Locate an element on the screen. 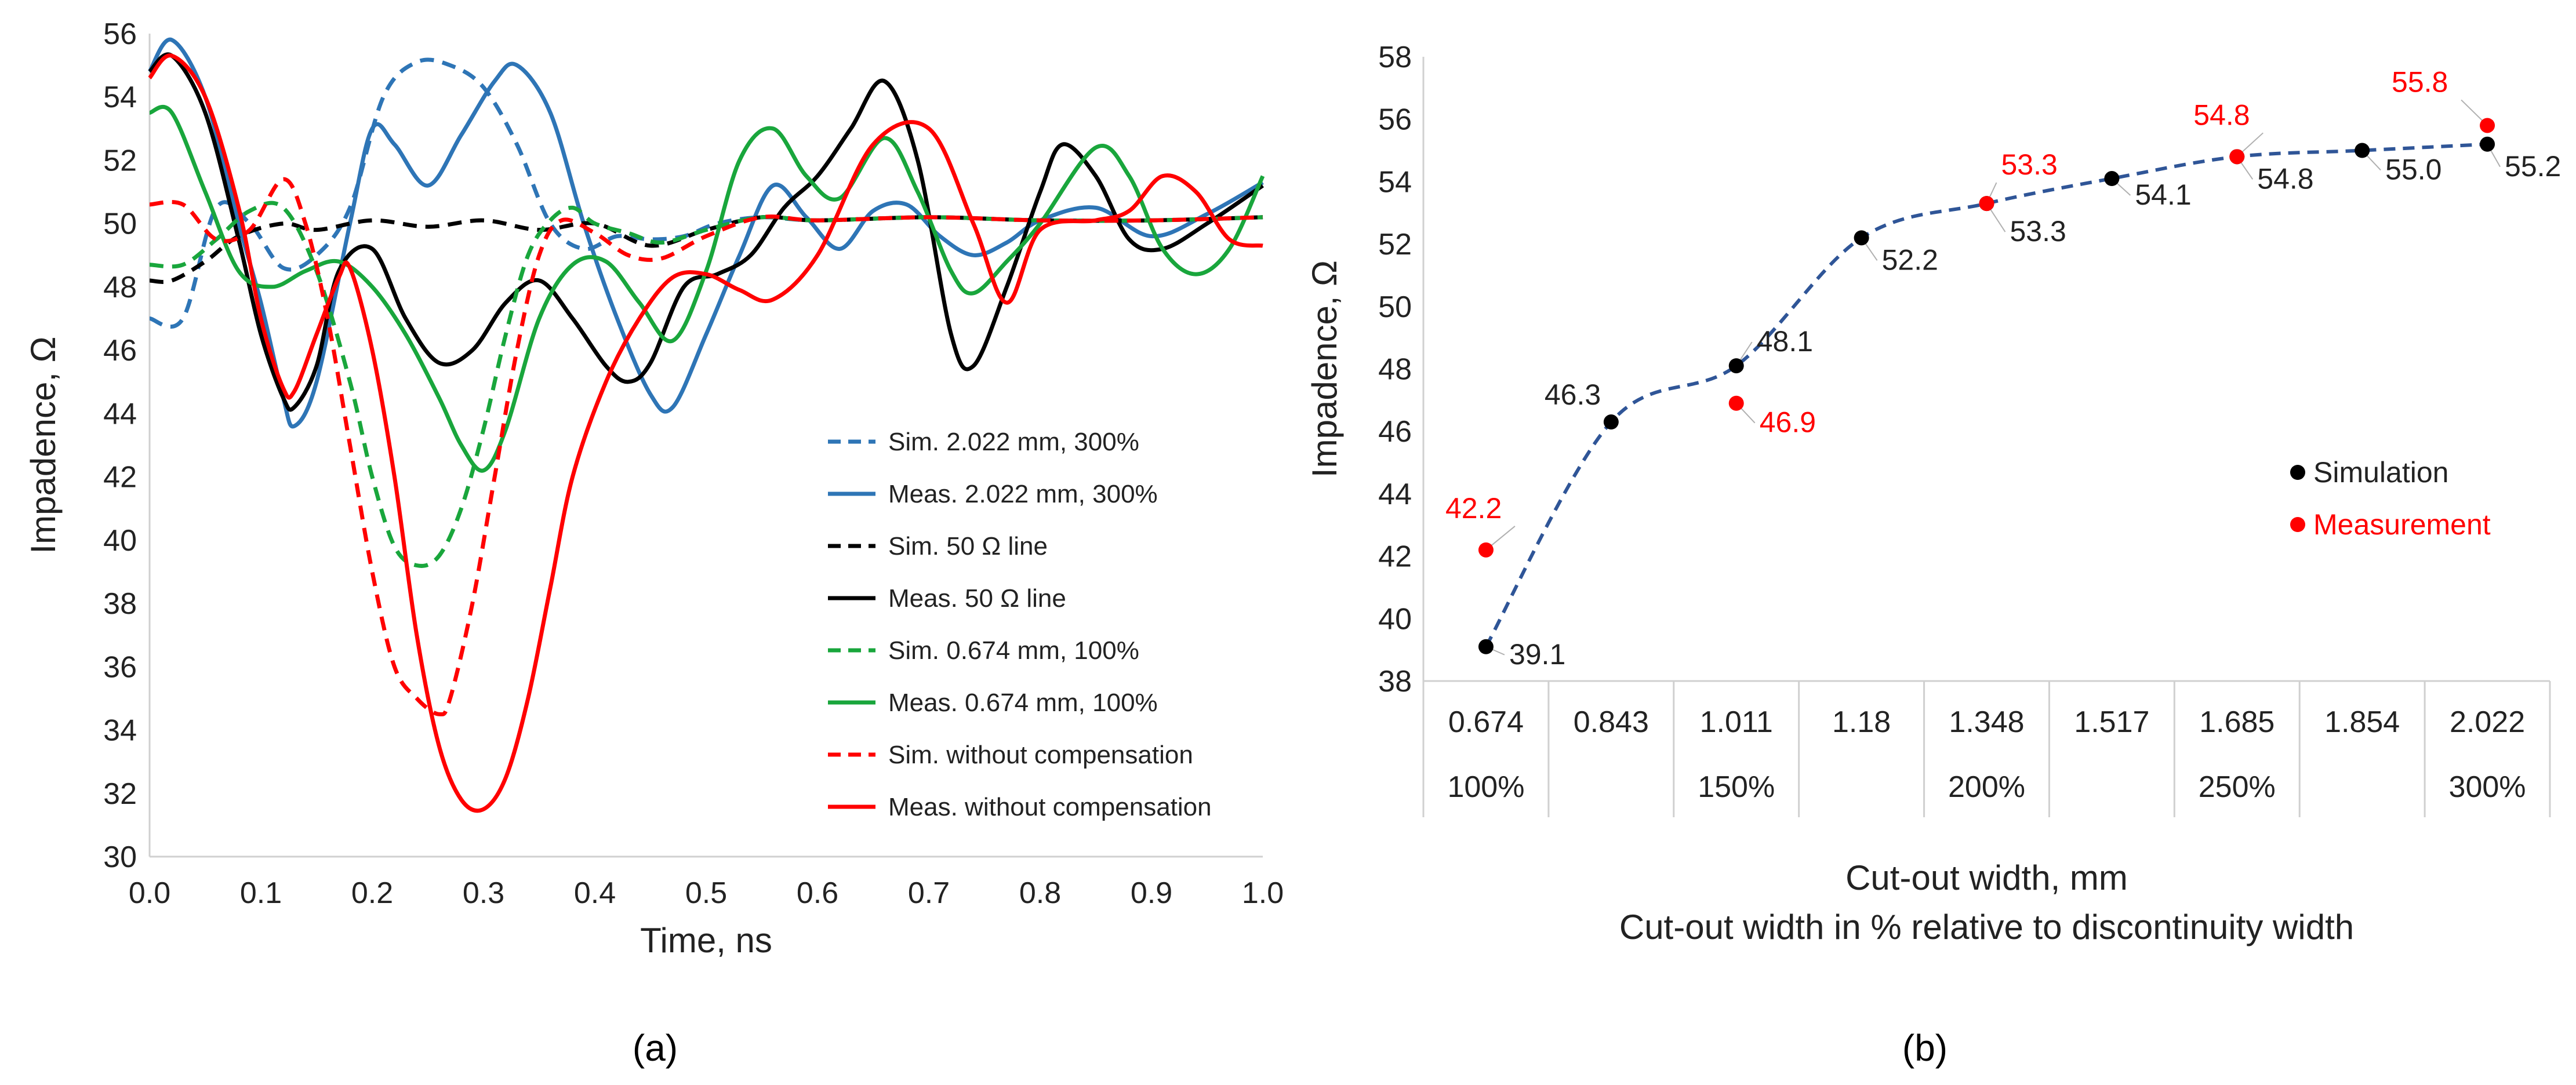 The height and width of the screenshot is (1085, 2576). legend-label: Meas. 0.674 mm, 100% is located at coordinates (1023, 703).